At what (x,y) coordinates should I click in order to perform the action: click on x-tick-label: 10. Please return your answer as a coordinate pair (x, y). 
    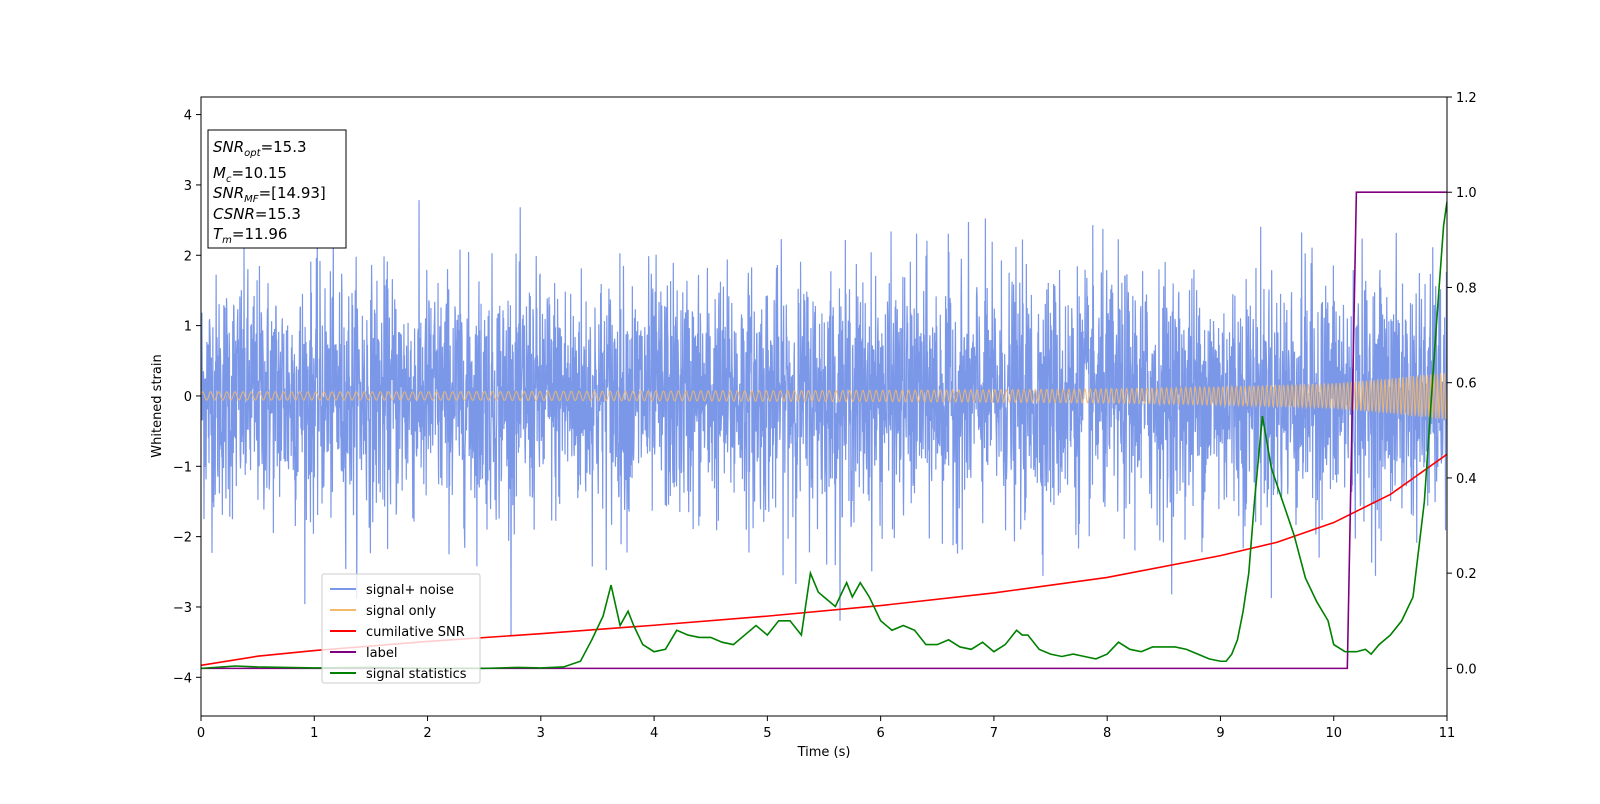
    Looking at the image, I should click on (1333, 733).